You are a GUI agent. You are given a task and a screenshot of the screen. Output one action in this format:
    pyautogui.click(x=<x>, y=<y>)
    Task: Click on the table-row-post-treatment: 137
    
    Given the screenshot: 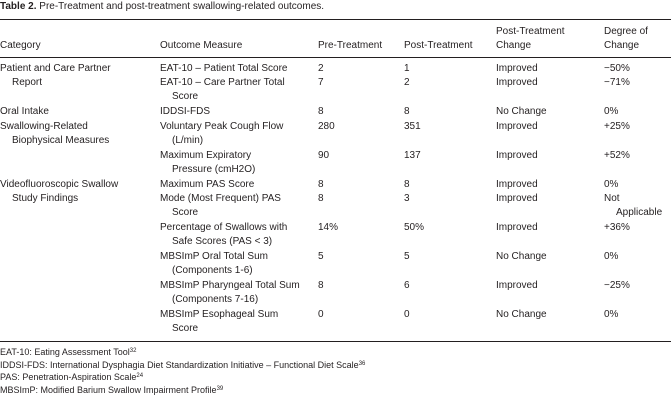 What is the action you would take?
    pyautogui.click(x=412, y=155)
    